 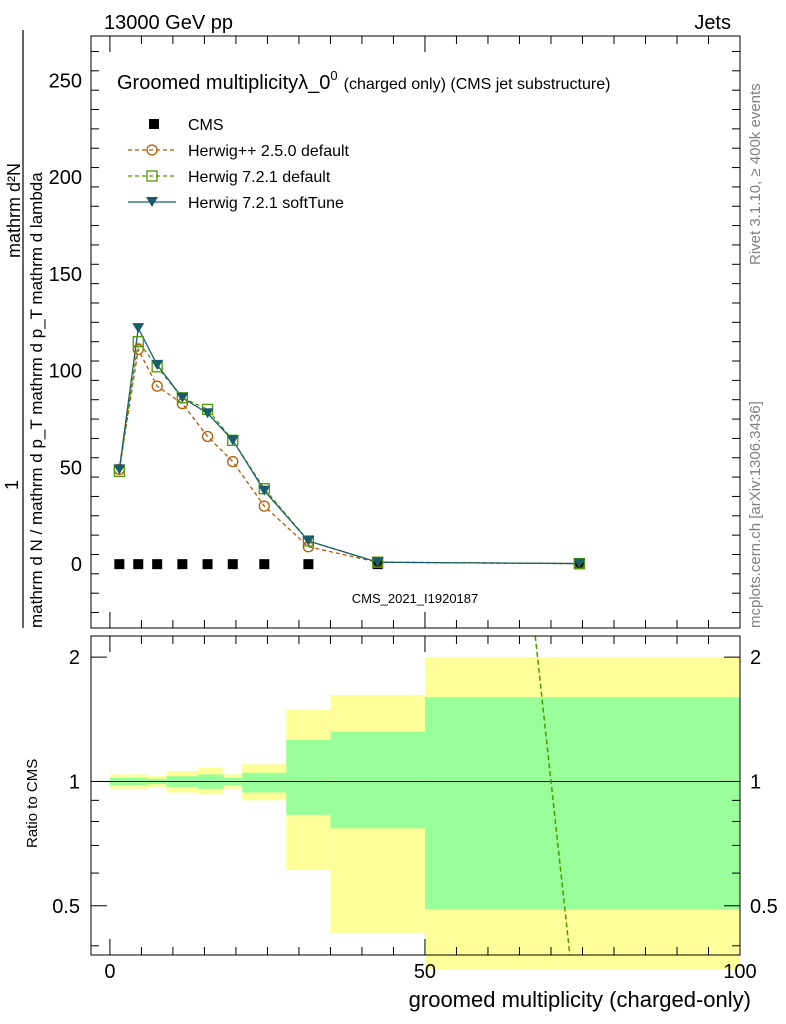 I want to click on xtick-label: 100, so click(x=739, y=972).